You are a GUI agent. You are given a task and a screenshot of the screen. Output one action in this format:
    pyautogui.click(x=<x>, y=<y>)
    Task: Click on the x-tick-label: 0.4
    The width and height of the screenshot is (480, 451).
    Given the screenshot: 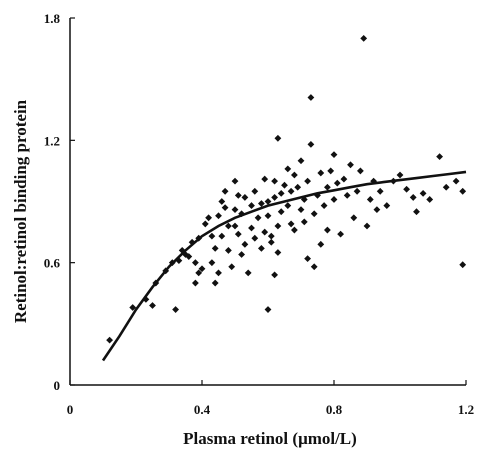 What is the action you would take?
    pyautogui.click(x=202, y=409)
    